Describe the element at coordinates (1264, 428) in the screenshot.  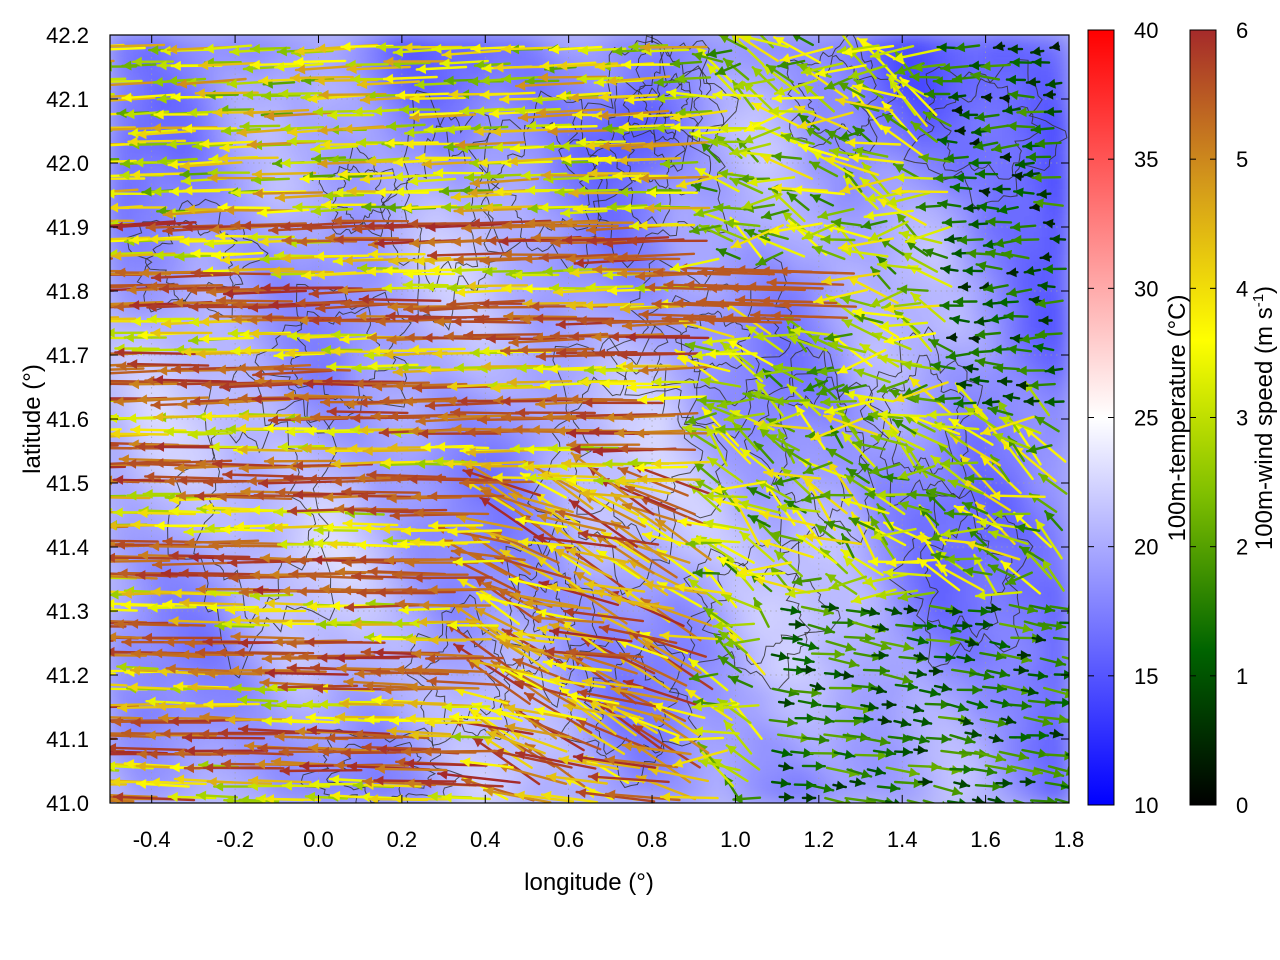
I see `colorbar-wind-label-main: 100m-wind speed (m s` at that location.